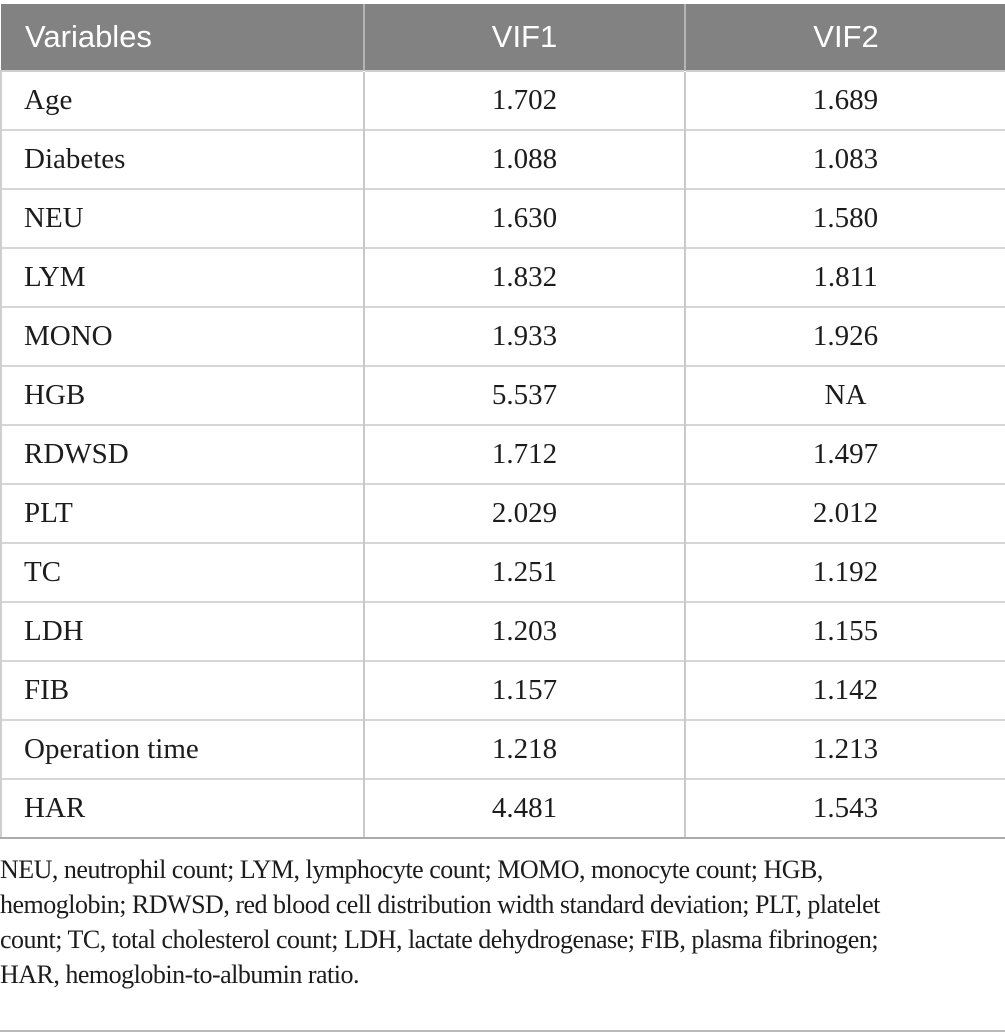 Image resolution: width=1005 pixels, height=1035 pixels. What do you see at coordinates (182, 277) in the screenshot?
I see `variable-cell: LYM` at bounding box center [182, 277].